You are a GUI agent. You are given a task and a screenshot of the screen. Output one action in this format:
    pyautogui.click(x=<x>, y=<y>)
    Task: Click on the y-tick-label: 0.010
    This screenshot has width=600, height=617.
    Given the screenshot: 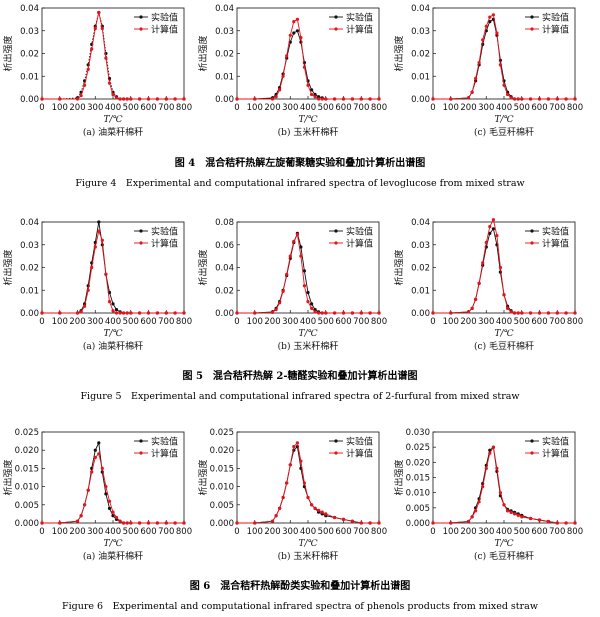 What is the action you would take?
    pyautogui.click(x=418, y=494)
    